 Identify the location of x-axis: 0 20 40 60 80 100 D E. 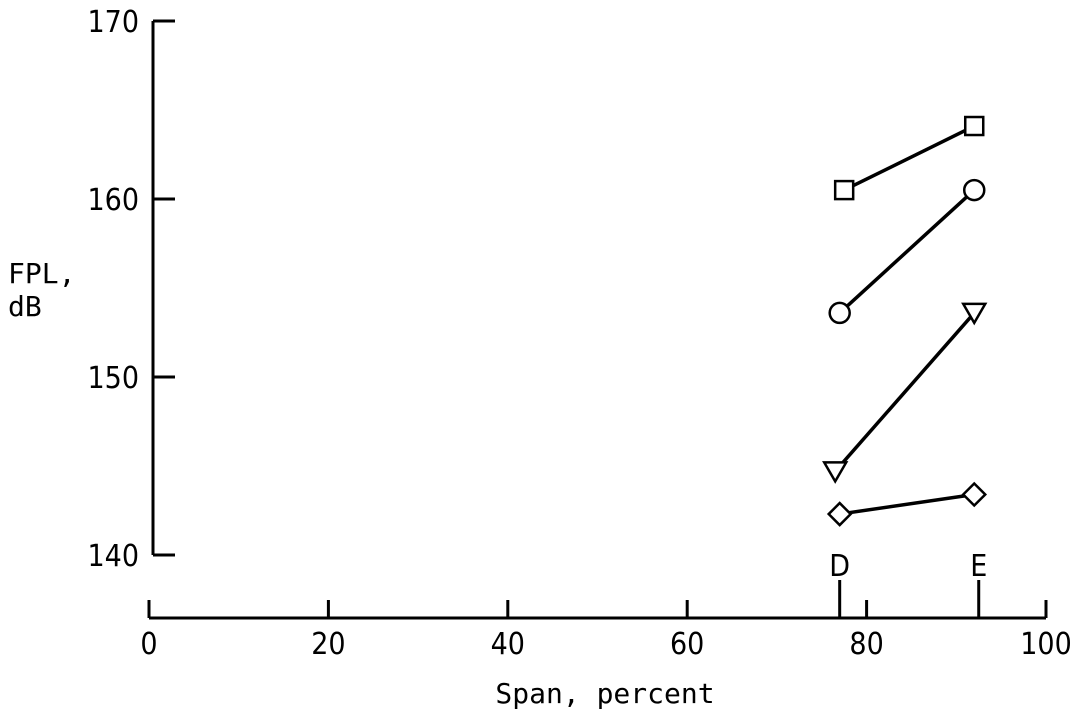
(605, 605).